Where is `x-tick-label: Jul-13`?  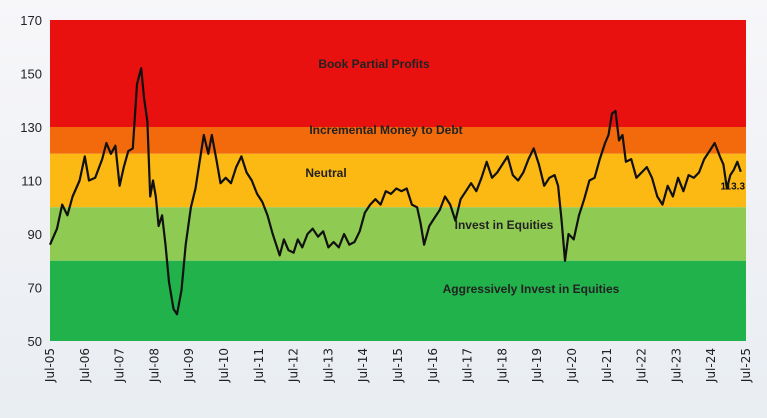 x-tick-label: Jul-13 is located at coordinates (328, 365).